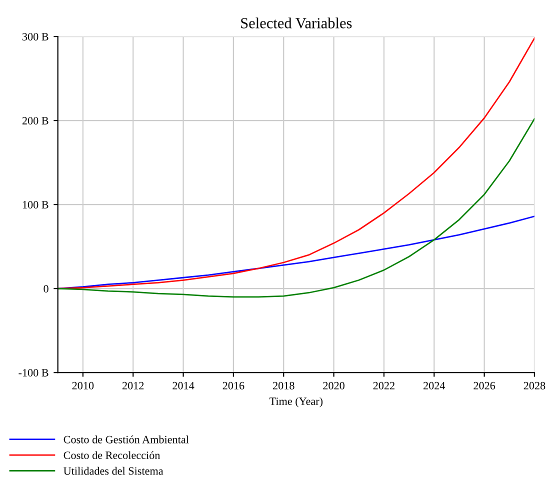  What do you see at coordinates (535, 386) in the screenshot?
I see `x-tick-label: 2028` at bounding box center [535, 386].